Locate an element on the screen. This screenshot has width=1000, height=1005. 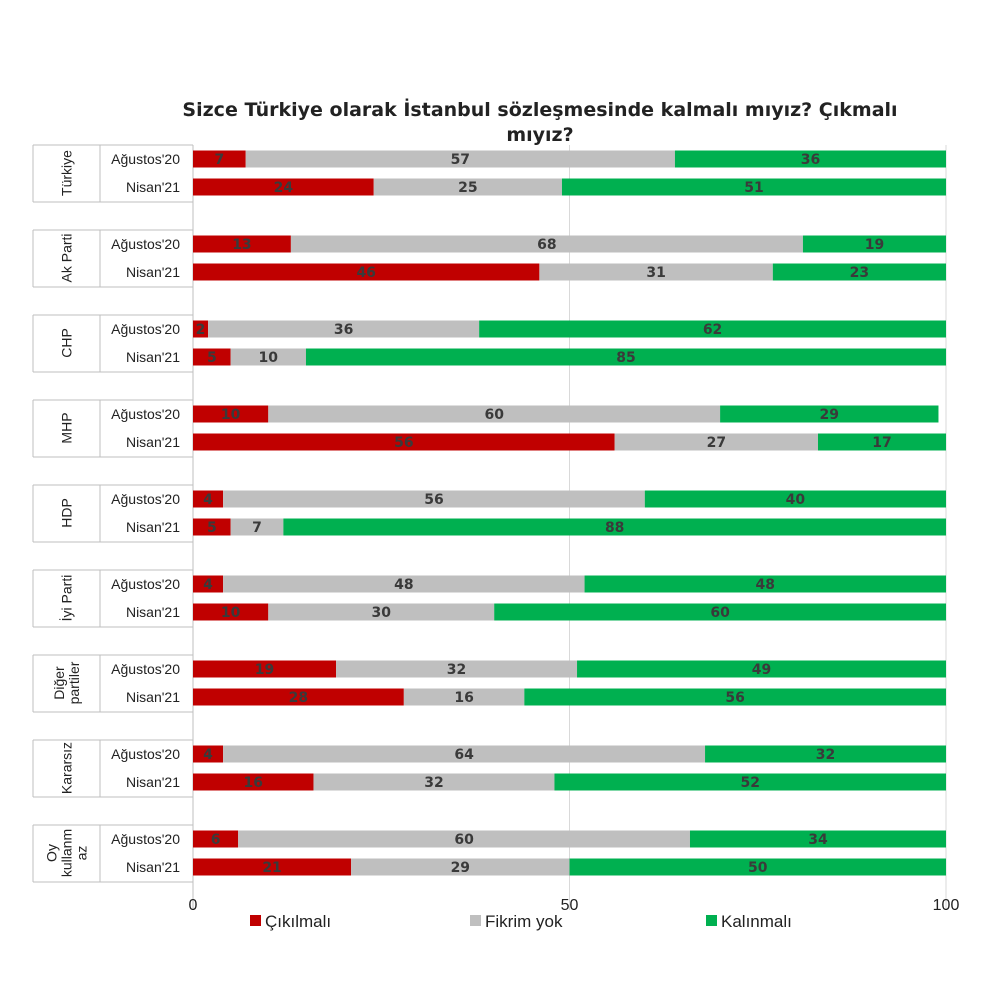
data-label: 24 is located at coordinates (284, 188).